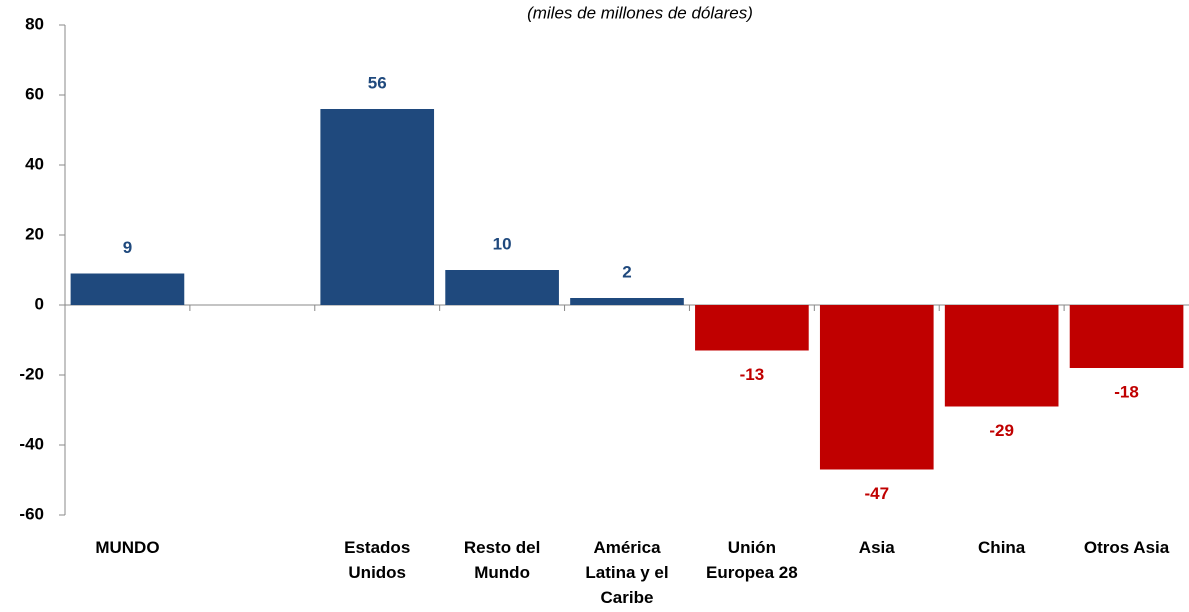  Describe the element at coordinates (34, 93) in the screenshot. I see `y-tick-label: 60` at that location.